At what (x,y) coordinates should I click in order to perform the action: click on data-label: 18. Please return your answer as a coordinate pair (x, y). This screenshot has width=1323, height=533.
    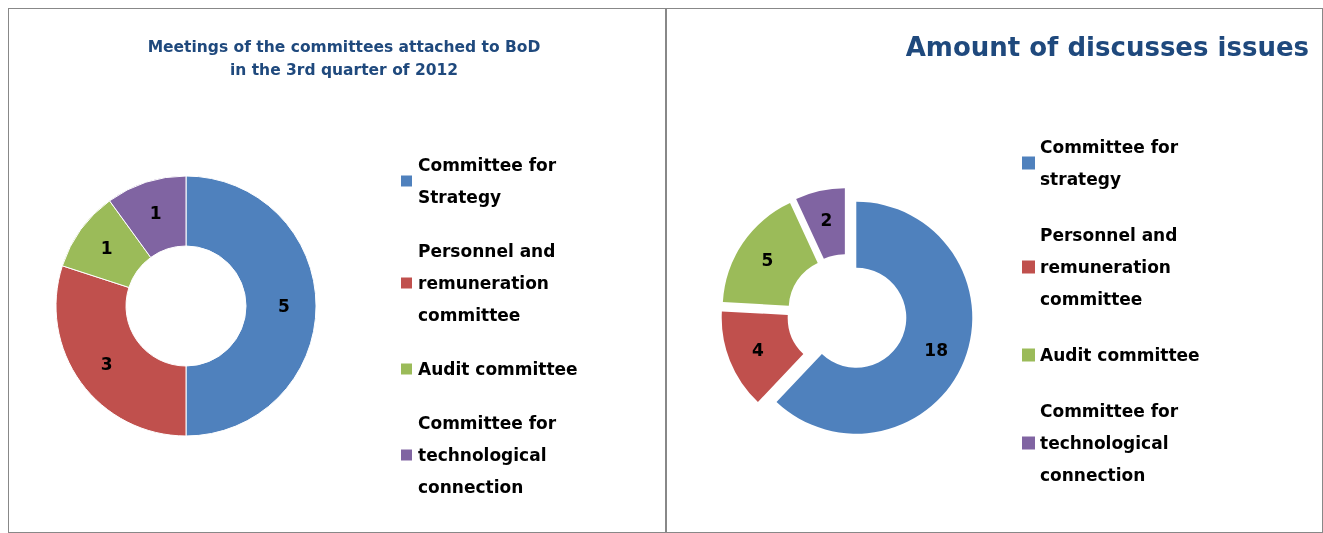
    Looking at the image, I should click on (936, 349).